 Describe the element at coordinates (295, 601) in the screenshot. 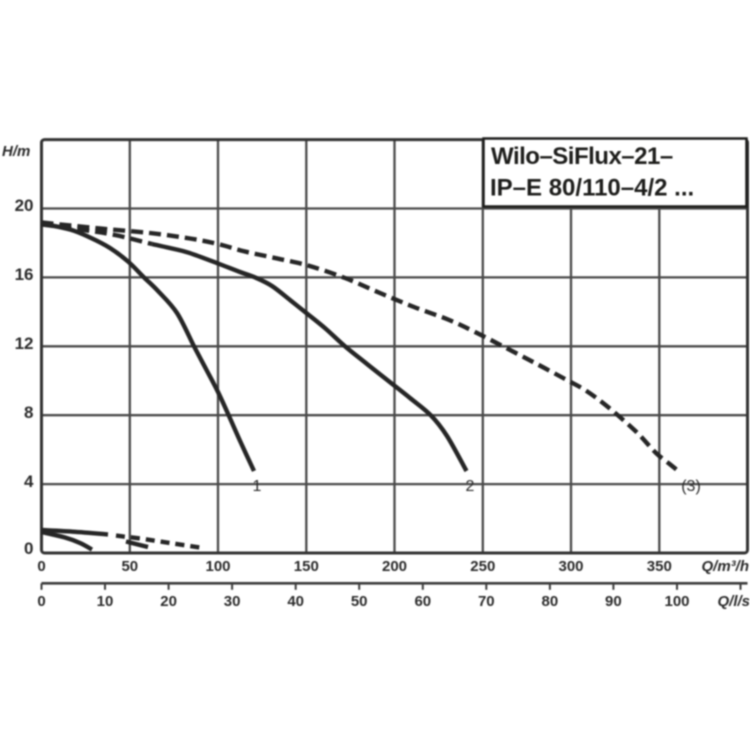

I see `svg-text: 40` at that location.